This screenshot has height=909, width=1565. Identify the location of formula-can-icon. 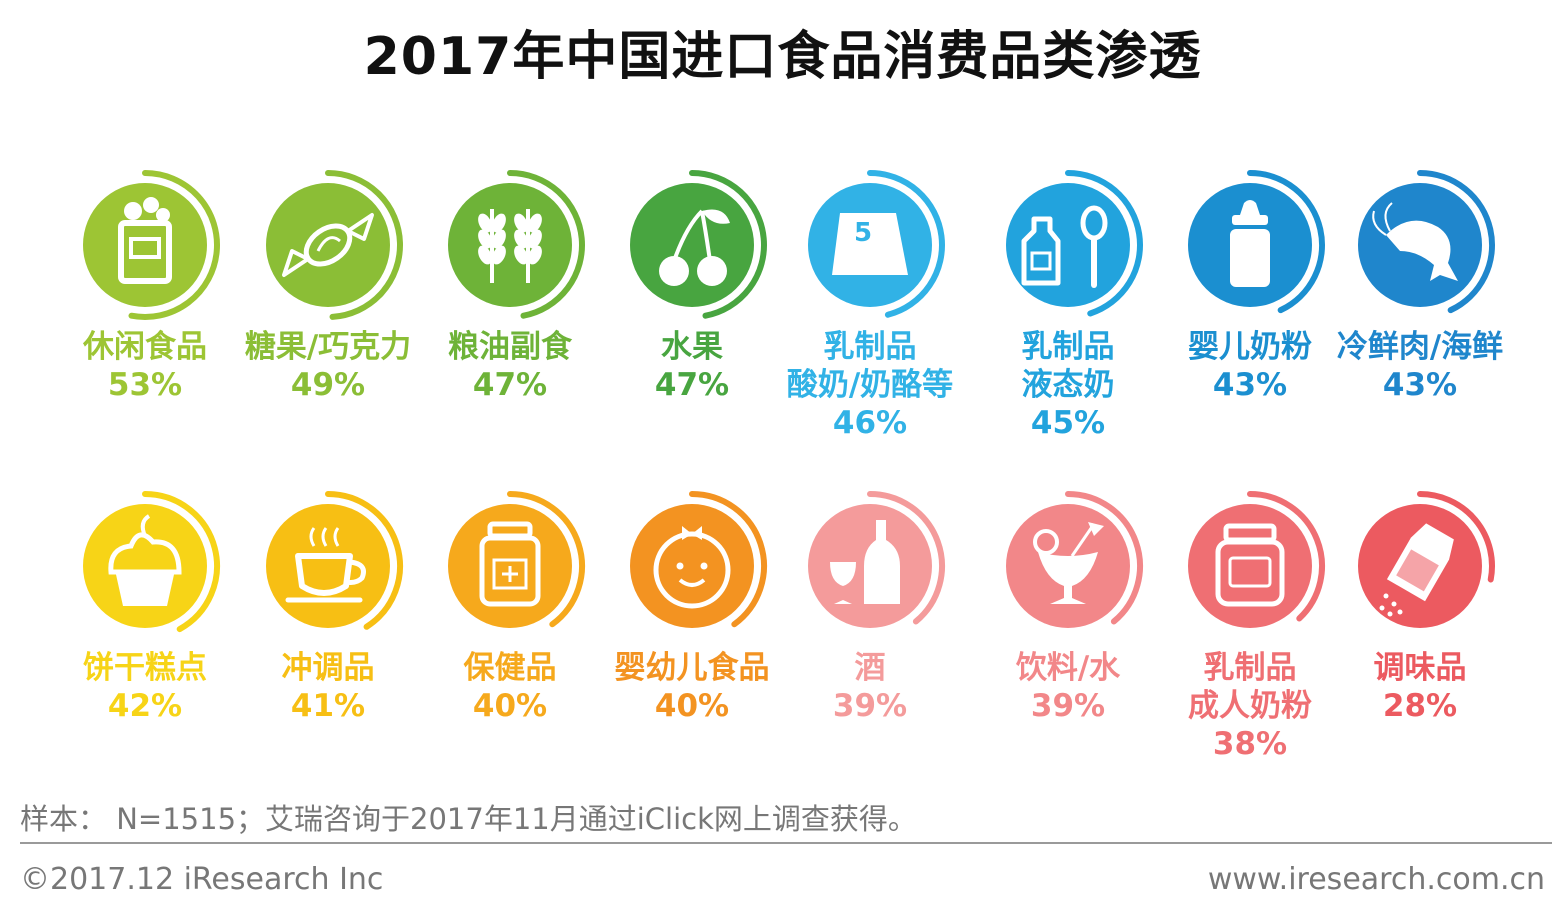
(1250, 565).